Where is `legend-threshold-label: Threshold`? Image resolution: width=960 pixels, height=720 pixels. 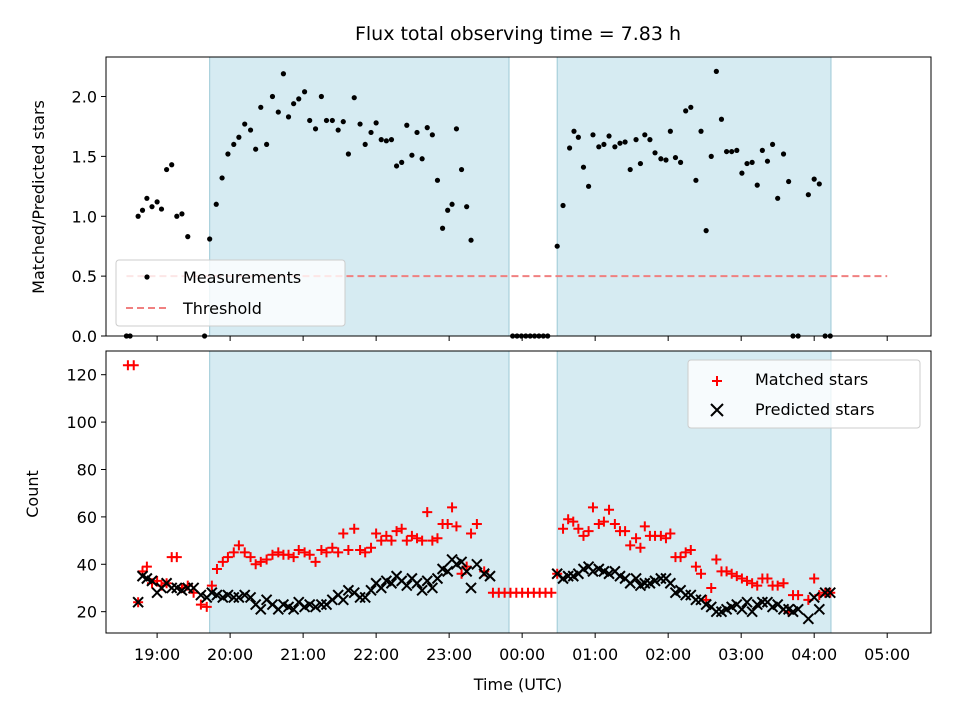 legend-threshold-label: Threshold is located at coordinates (222, 308).